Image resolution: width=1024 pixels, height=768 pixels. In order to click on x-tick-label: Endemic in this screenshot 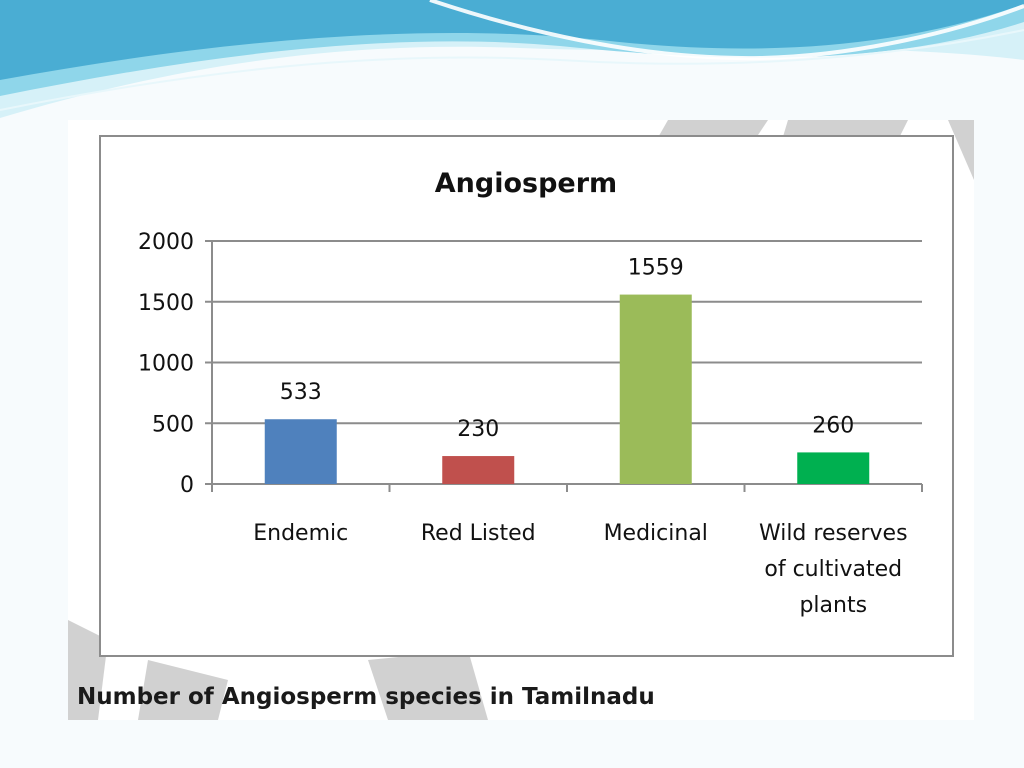, I will do `click(300, 533)`.